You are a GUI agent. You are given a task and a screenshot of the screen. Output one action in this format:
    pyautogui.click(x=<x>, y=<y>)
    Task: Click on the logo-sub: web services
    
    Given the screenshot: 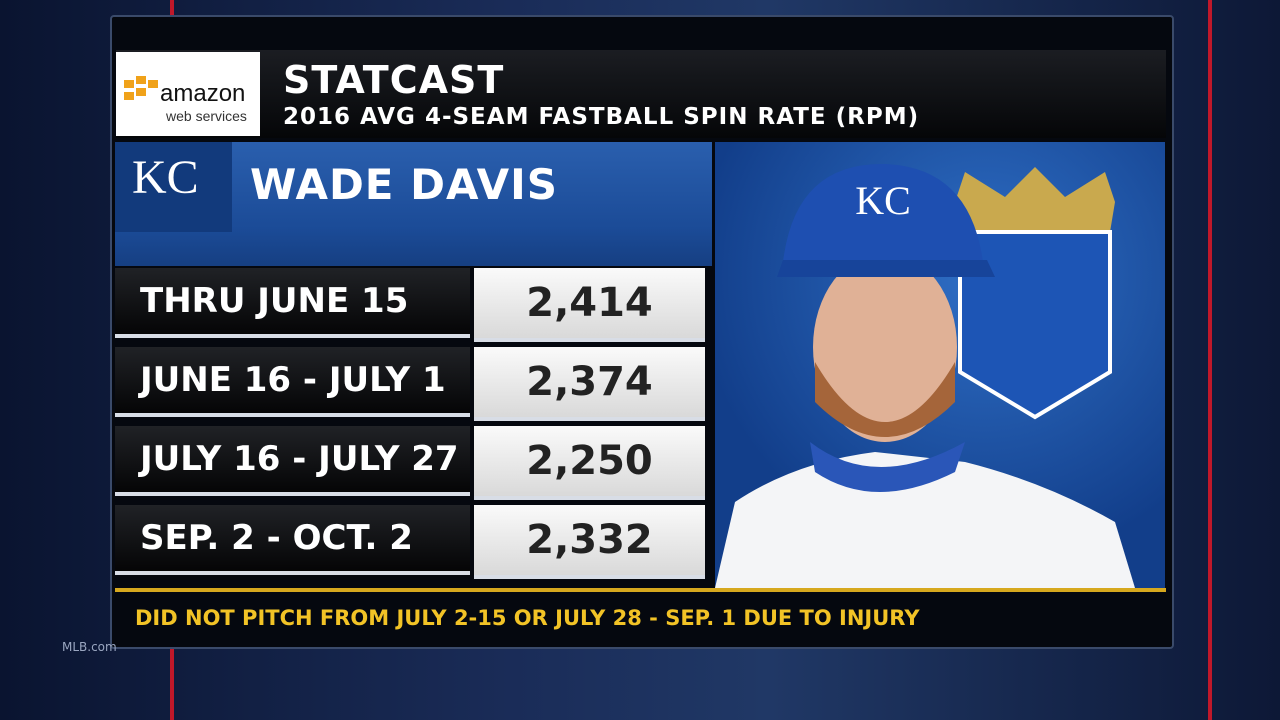 What is the action you would take?
    pyautogui.click(x=206, y=116)
    